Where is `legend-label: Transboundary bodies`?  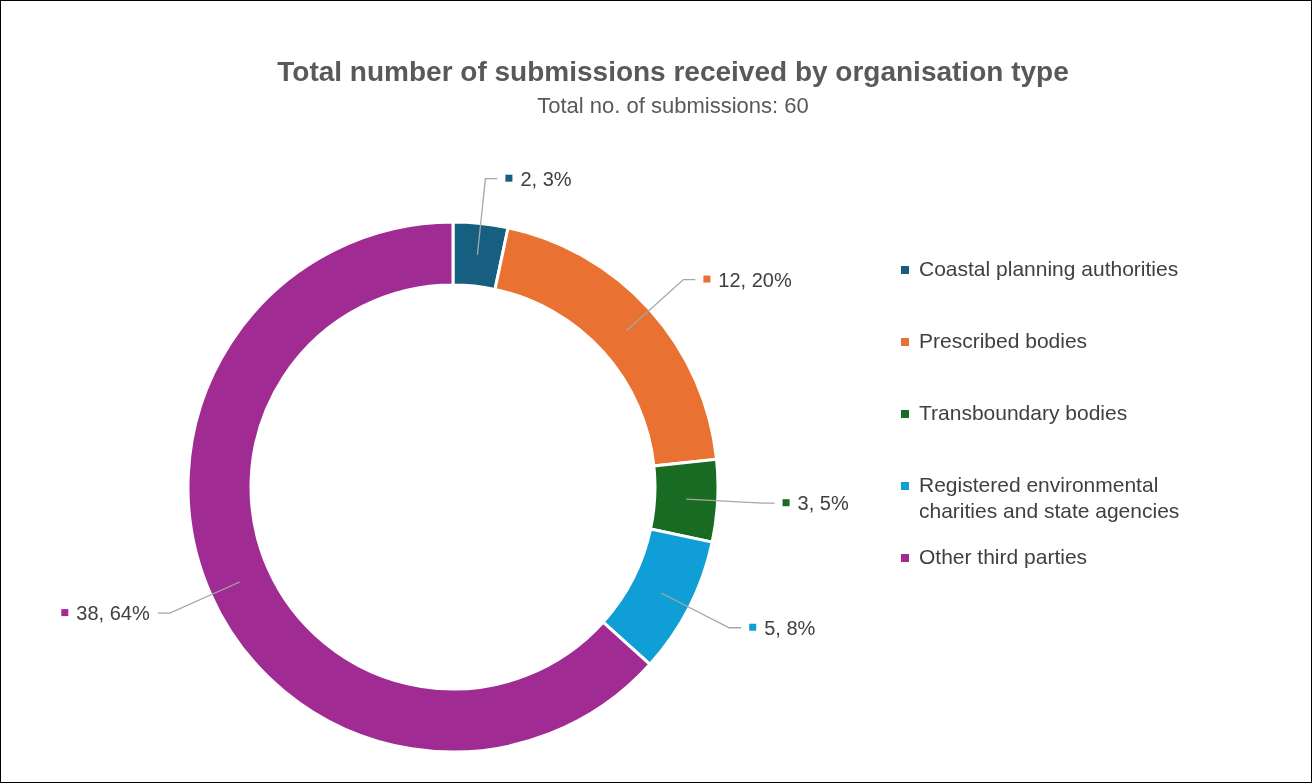 legend-label: Transboundary bodies is located at coordinates (1023, 413).